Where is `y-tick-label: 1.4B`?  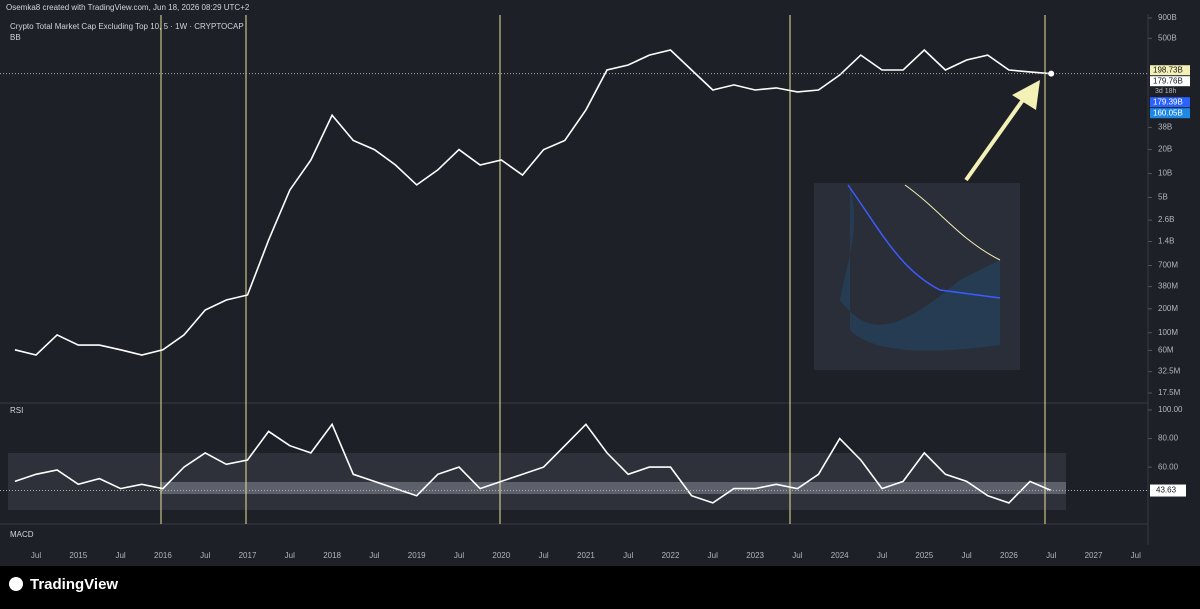 y-tick-label: 1.4B is located at coordinates (1166, 241).